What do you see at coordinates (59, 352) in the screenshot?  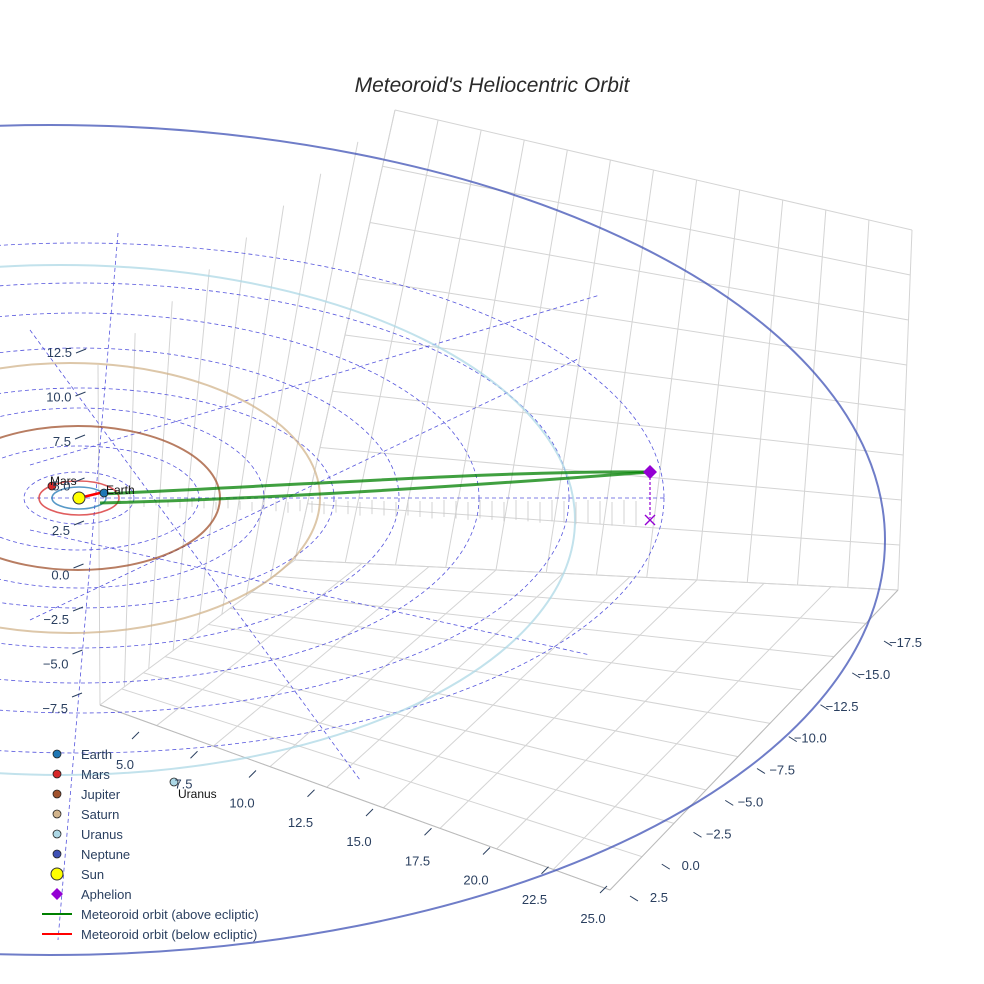 I see `z-tick-label: 12.5` at bounding box center [59, 352].